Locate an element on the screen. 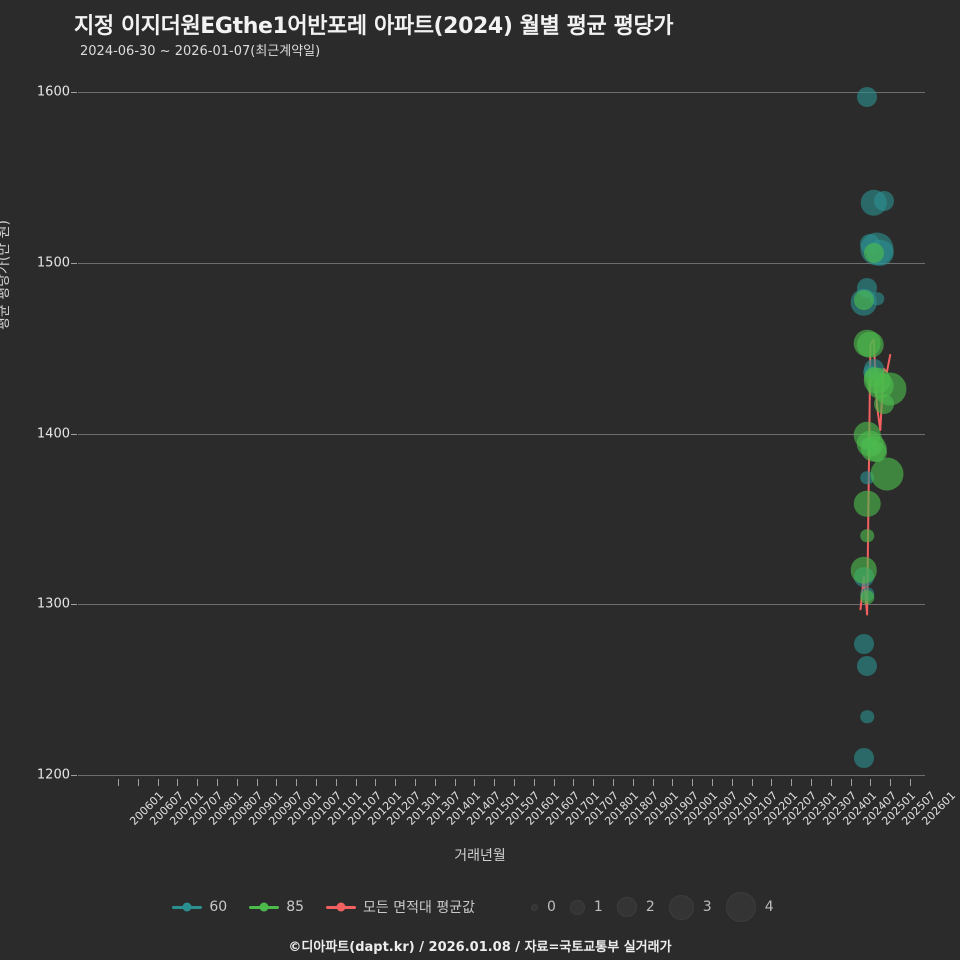 This screenshot has height=960, width=960. legend-label: 85 is located at coordinates (295, 907).